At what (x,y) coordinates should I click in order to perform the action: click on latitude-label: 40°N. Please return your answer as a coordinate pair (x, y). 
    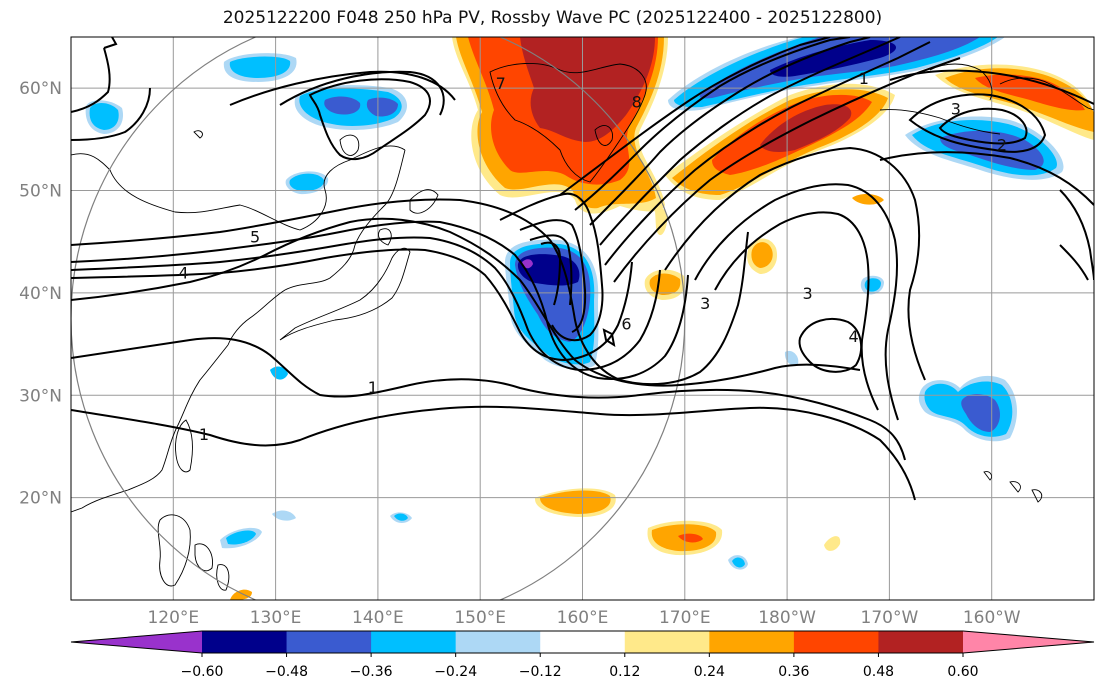
    Looking at the image, I should click on (40, 294).